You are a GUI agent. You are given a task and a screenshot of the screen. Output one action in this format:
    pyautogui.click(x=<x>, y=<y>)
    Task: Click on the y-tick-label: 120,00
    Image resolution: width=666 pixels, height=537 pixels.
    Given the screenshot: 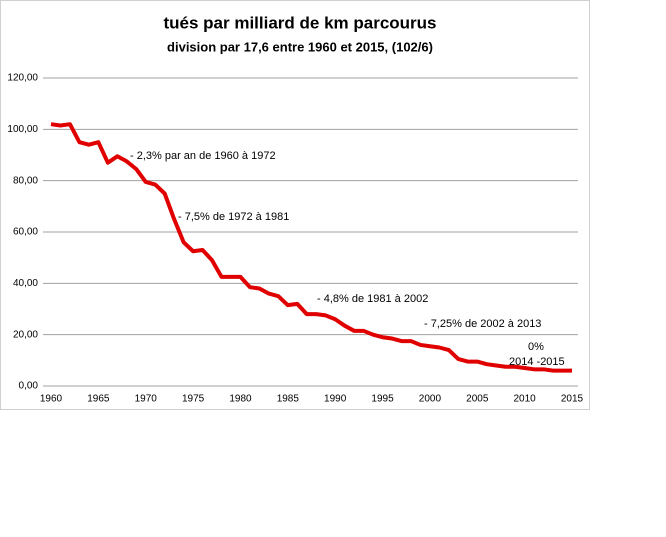 What is the action you would take?
    pyautogui.click(x=22, y=78)
    